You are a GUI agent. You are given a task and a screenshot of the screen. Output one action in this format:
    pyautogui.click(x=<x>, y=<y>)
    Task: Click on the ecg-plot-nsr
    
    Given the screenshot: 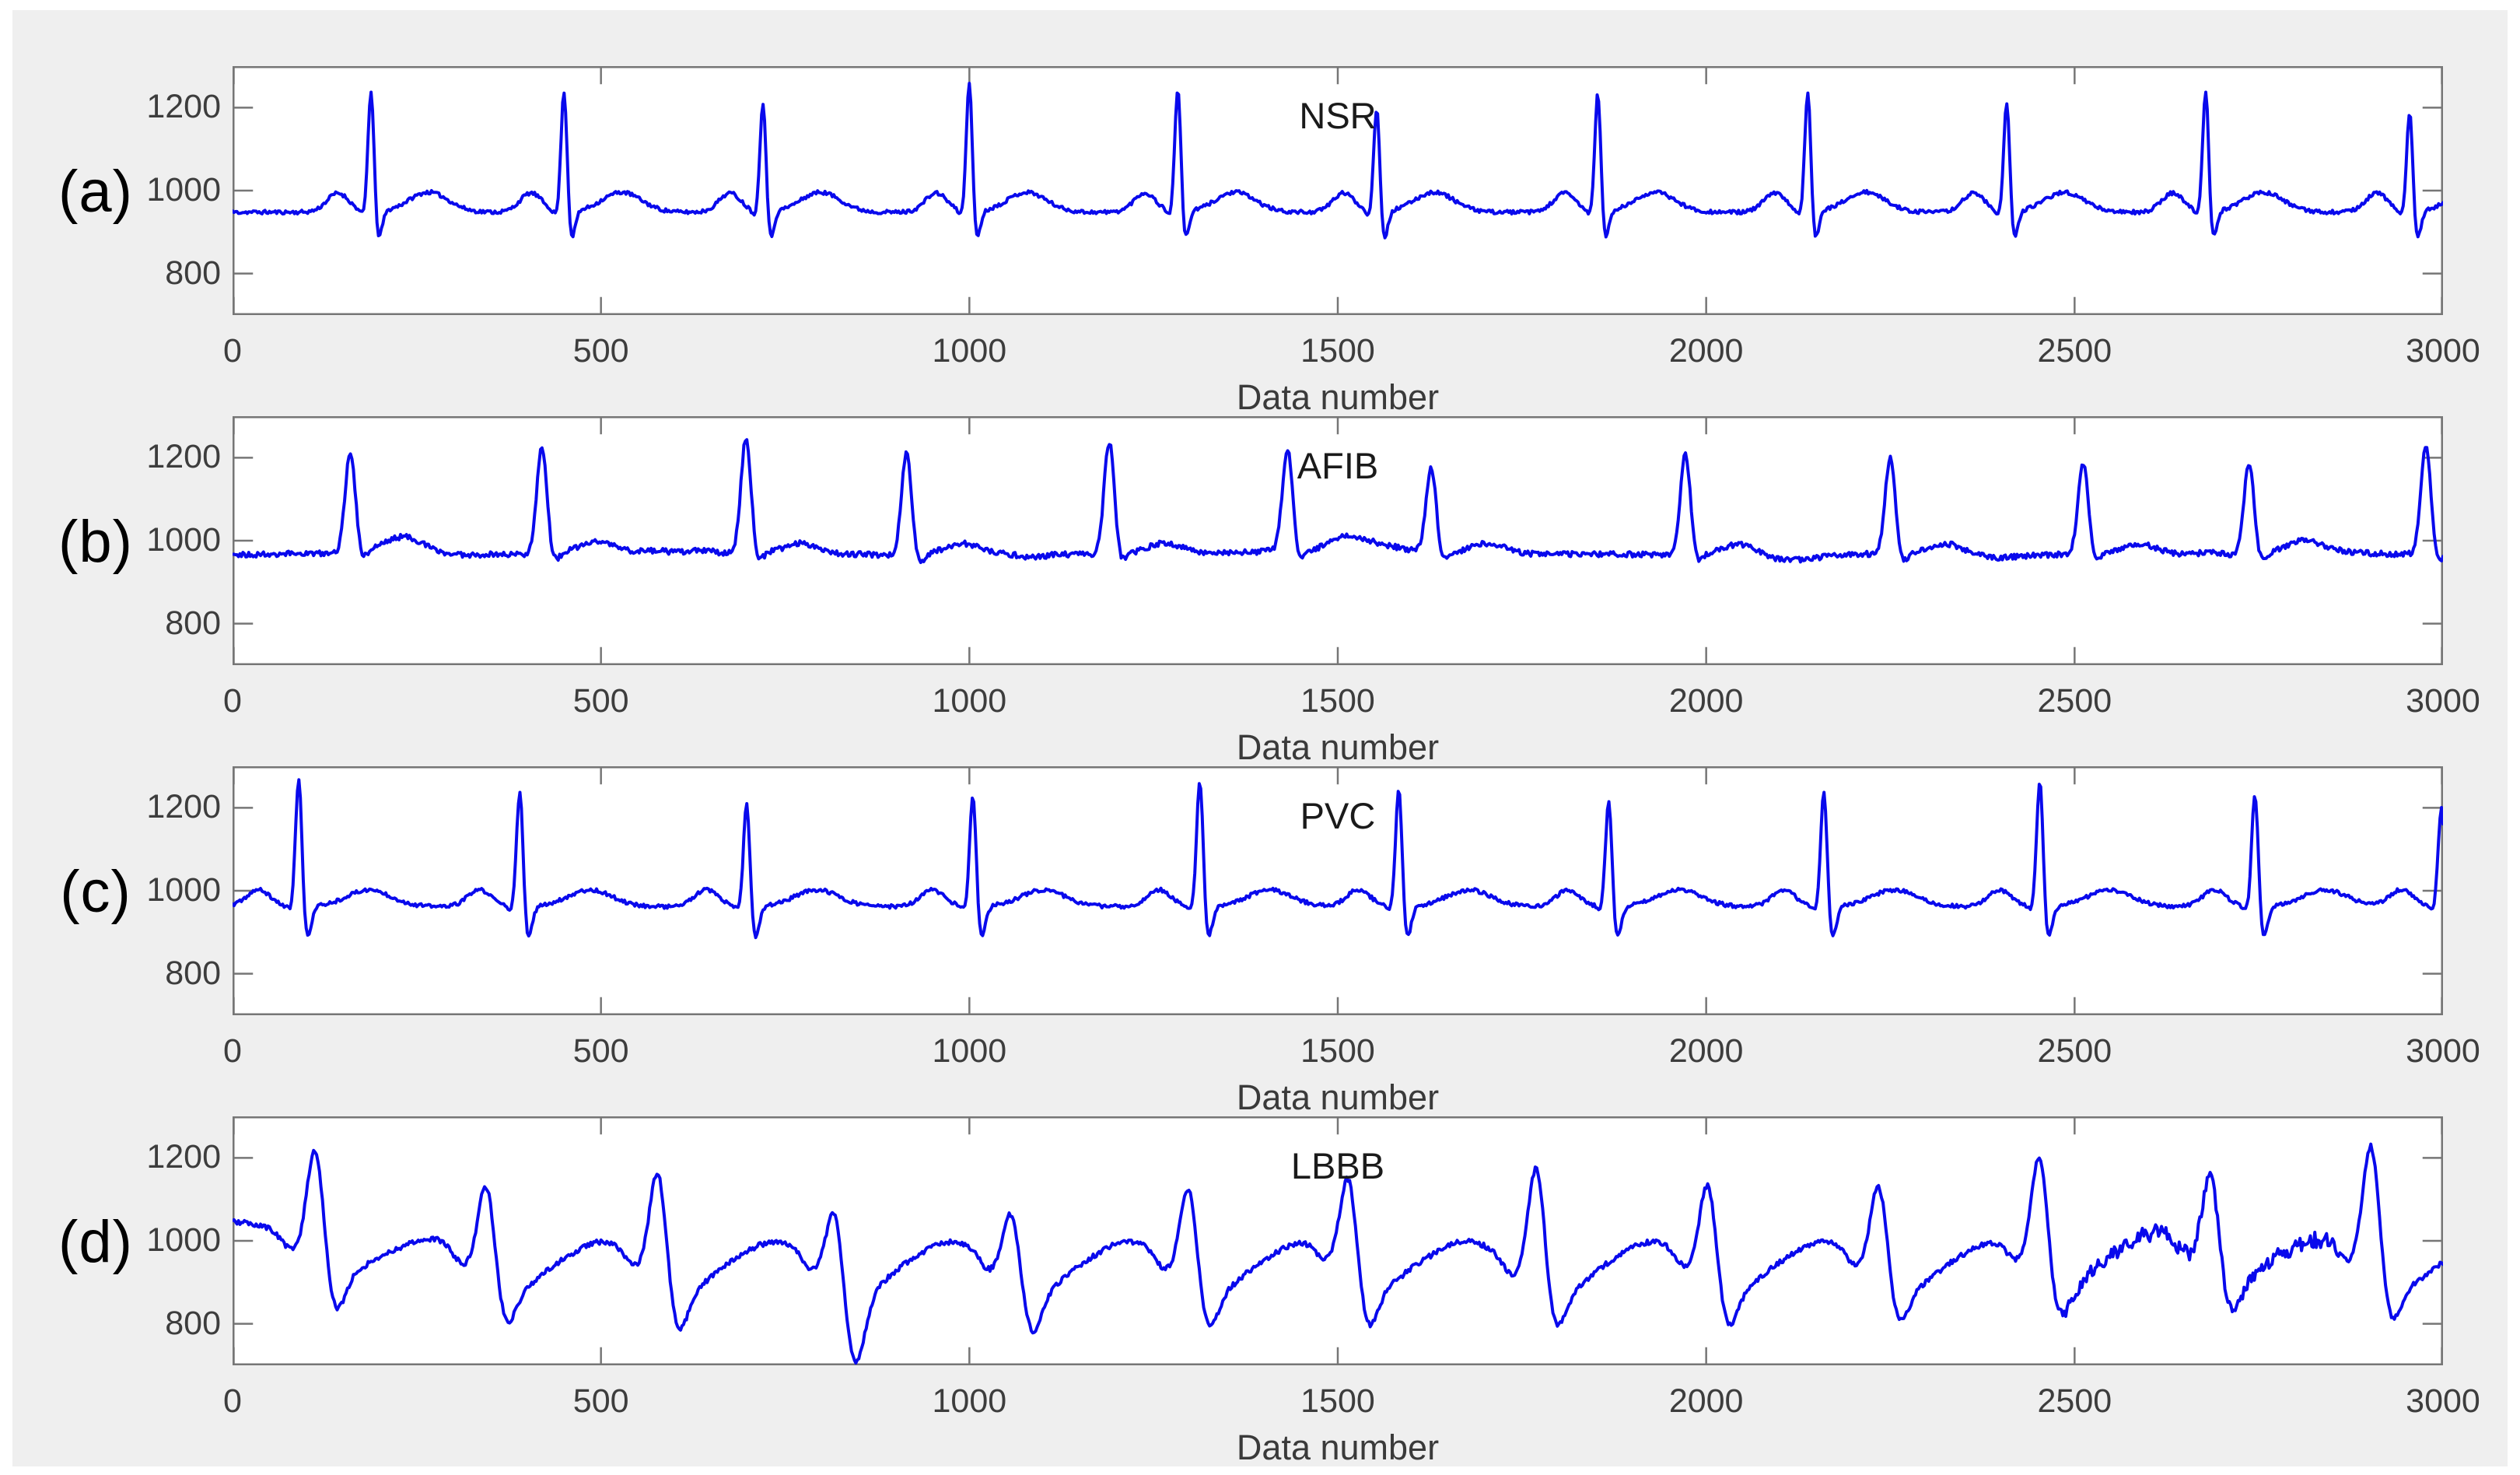 What is the action you would take?
    pyautogui.click(x=1338, y=190)
    